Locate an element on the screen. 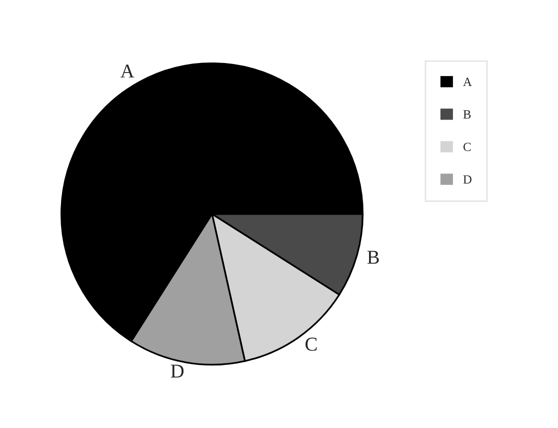  slice-label: C is located at coordinates (311, 344).